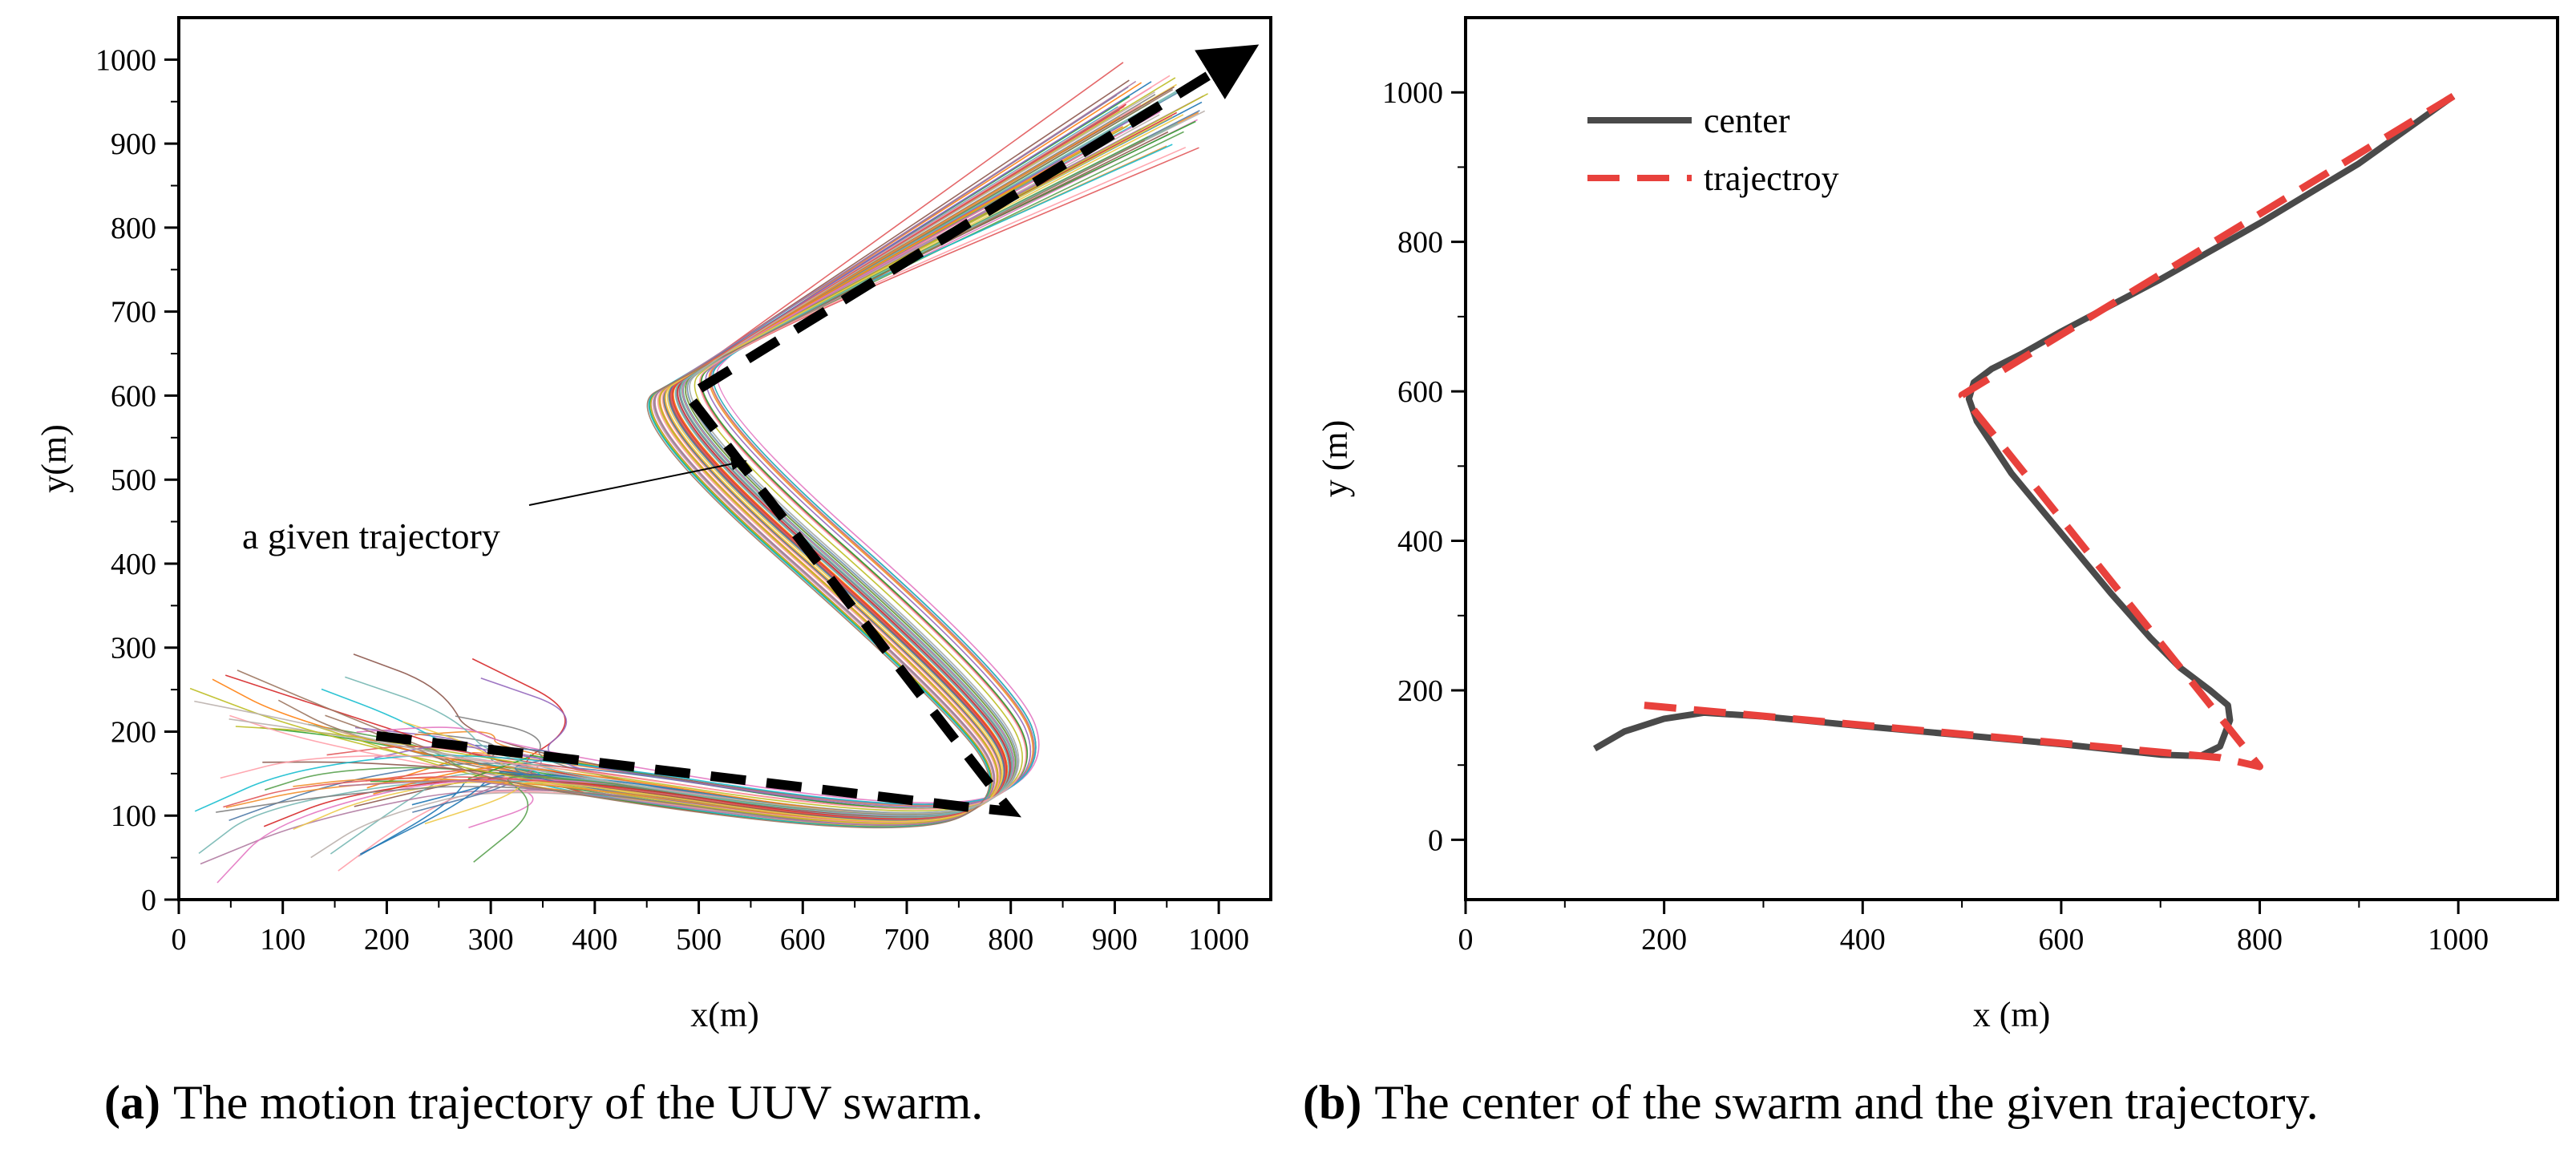 The image size is (2576, 1161). What do you see at coordinates (699, 940) in the screenshot?
I see `axis-a-xtick-label: 500` at bounding box center [699, 940].